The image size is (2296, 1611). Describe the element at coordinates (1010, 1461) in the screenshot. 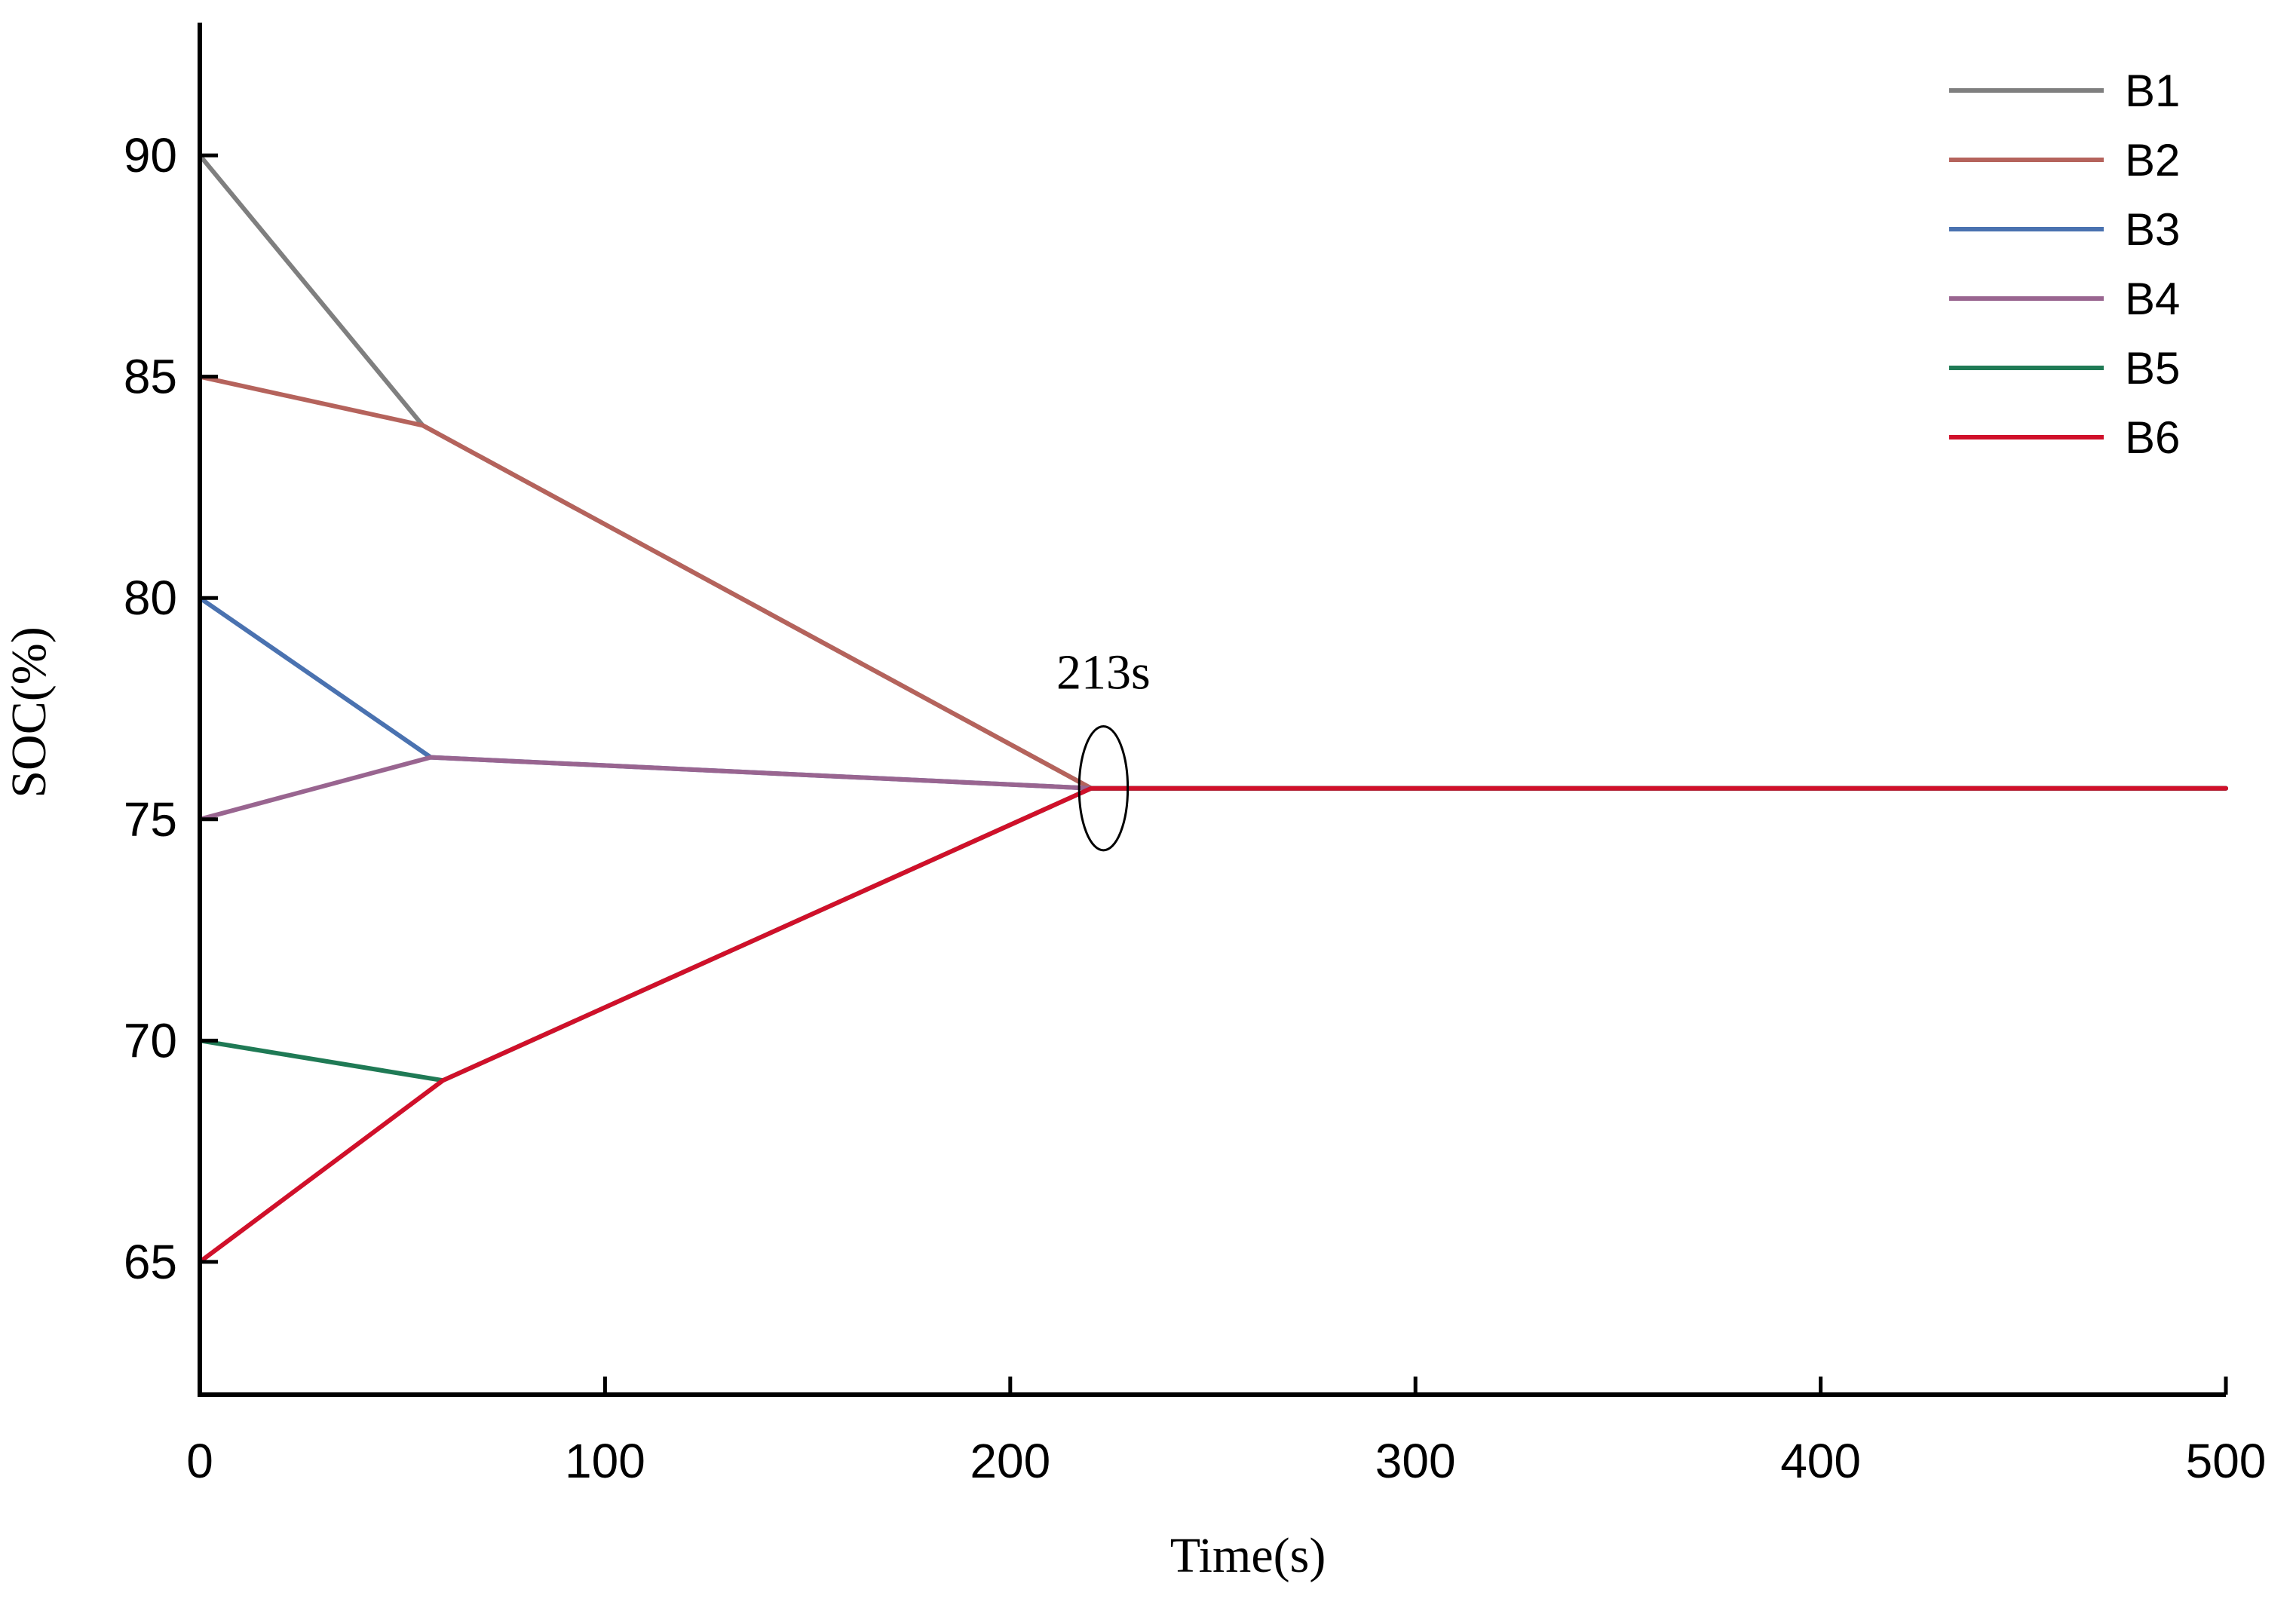

I see `x-tick-label: 200` at that location.